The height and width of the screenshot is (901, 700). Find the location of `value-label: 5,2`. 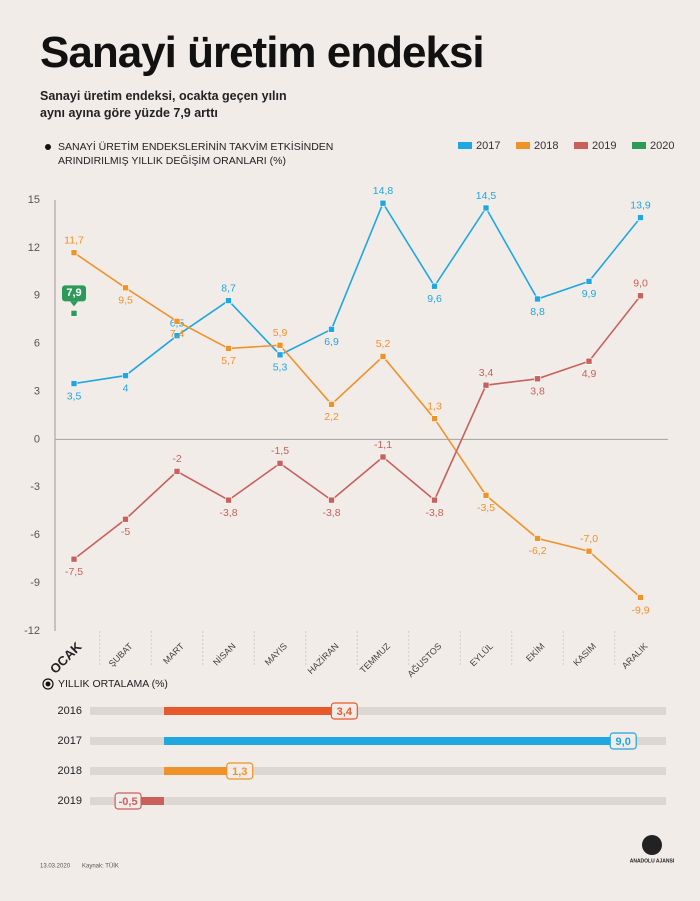

value-label: 5,2 is located at coordinates (383, 344).